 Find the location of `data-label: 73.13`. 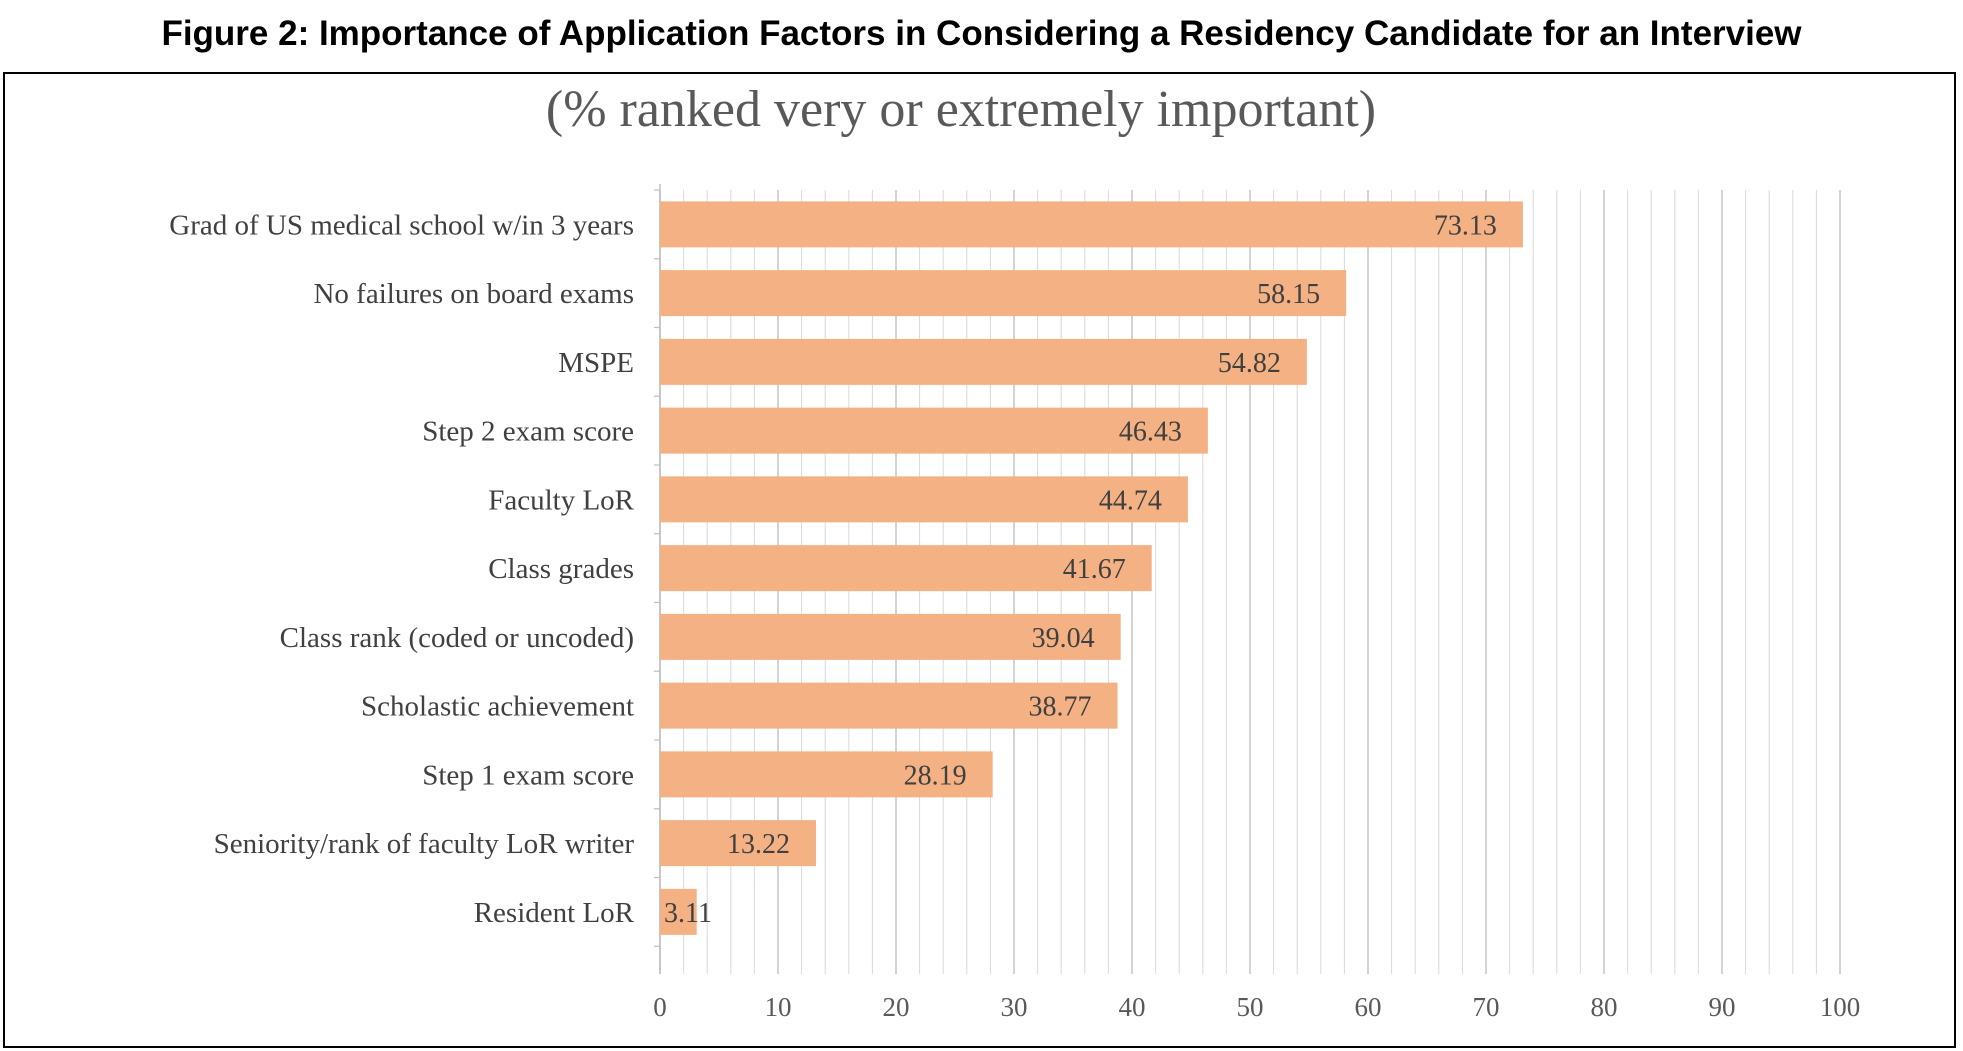

data-label: 73.13 is located at coordinates (1465, 225).